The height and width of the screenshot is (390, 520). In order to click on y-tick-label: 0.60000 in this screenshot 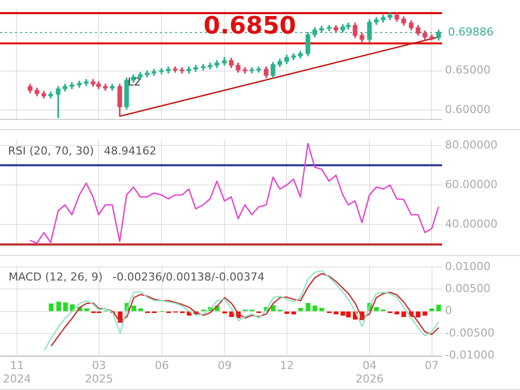, I will do `click(467, 109)`.